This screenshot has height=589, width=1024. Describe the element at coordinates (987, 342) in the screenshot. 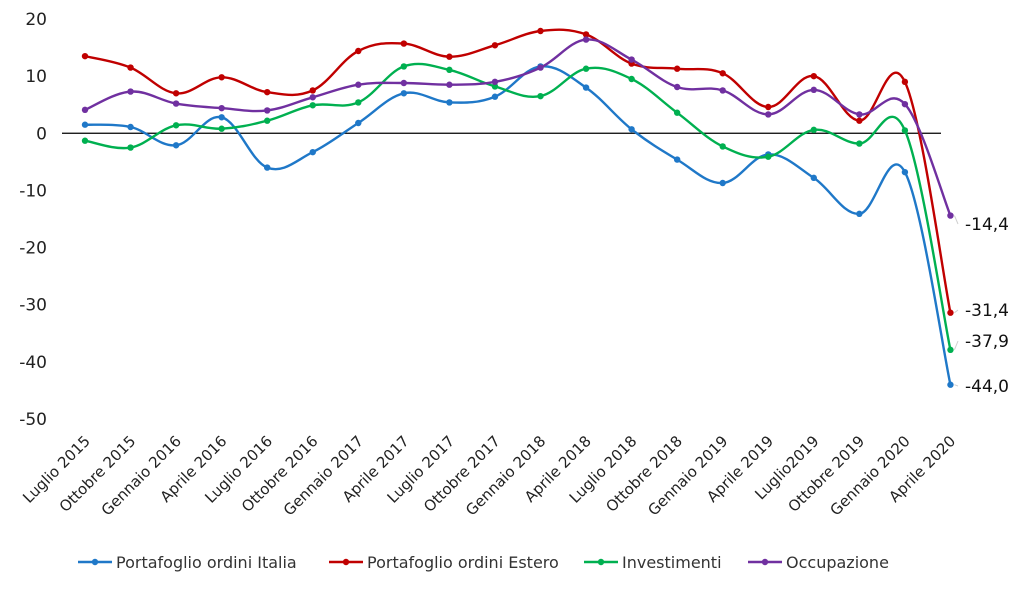

I see `data-label: -37,9` at that location.